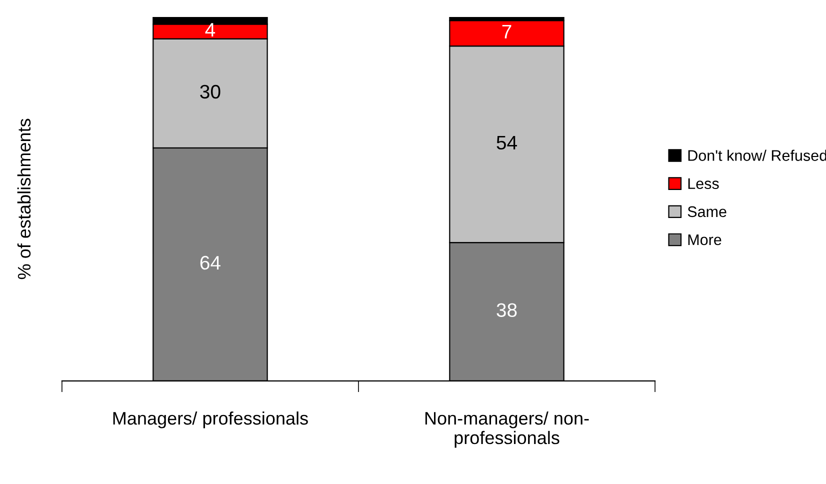 The height and width of the screenshot is (484, 826). Describe the element at coordinates (210, 30) in the screenshot. I see `data-label: 4` at that location.